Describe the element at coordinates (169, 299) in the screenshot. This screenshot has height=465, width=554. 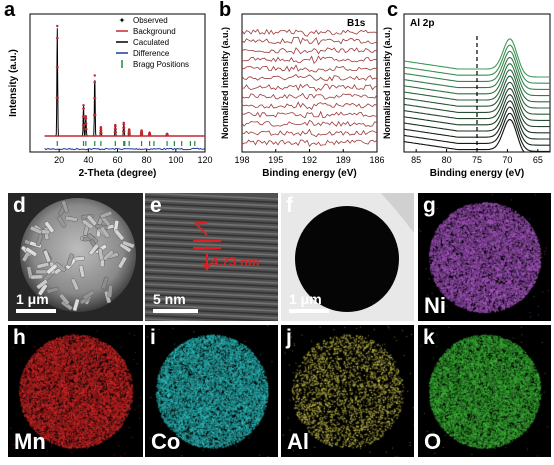
I see `scale-label-e: 5 nm` at that location.